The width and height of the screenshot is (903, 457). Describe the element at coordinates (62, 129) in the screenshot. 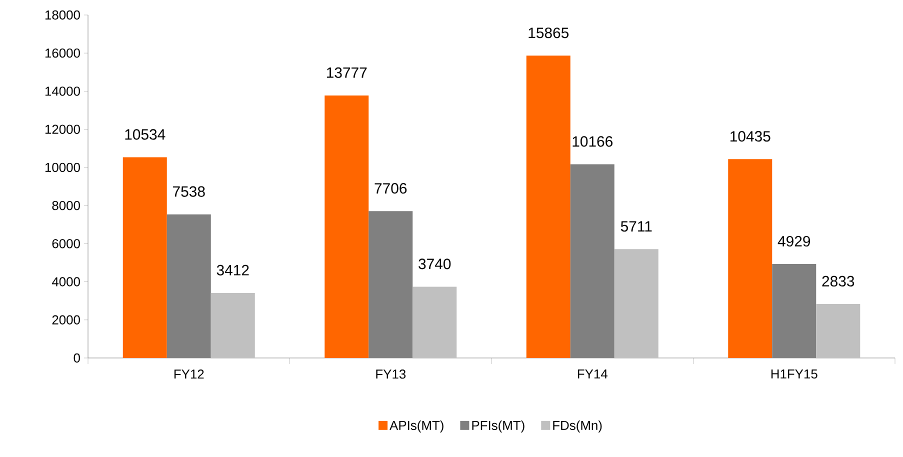

I see `y-tick-label: 12000` at that location.